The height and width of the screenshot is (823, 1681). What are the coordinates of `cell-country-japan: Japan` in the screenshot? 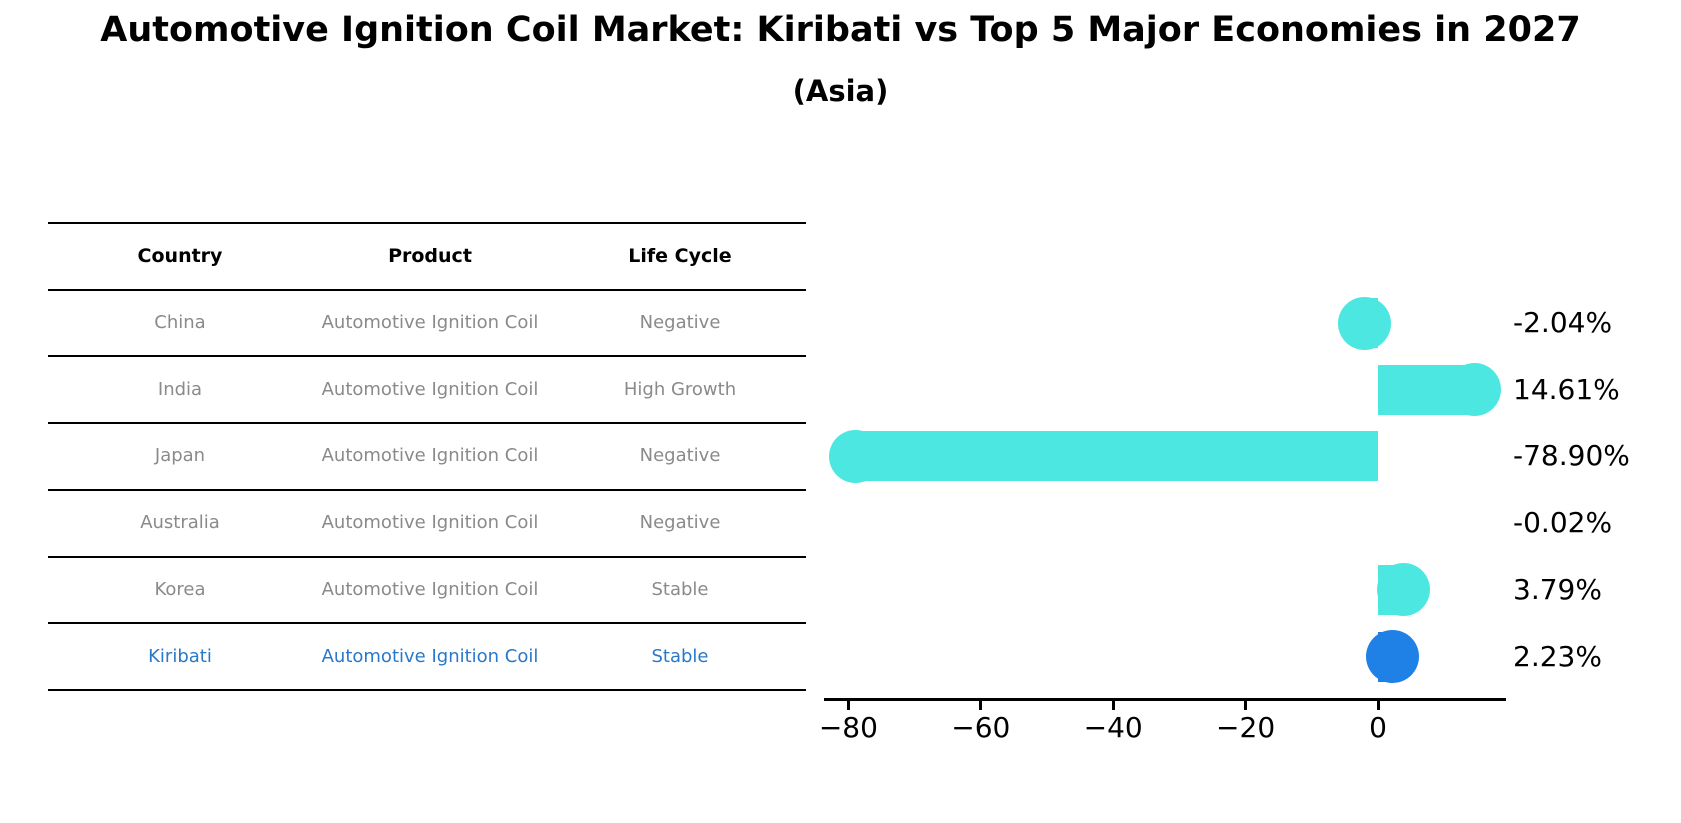 It's located at (180, 456).